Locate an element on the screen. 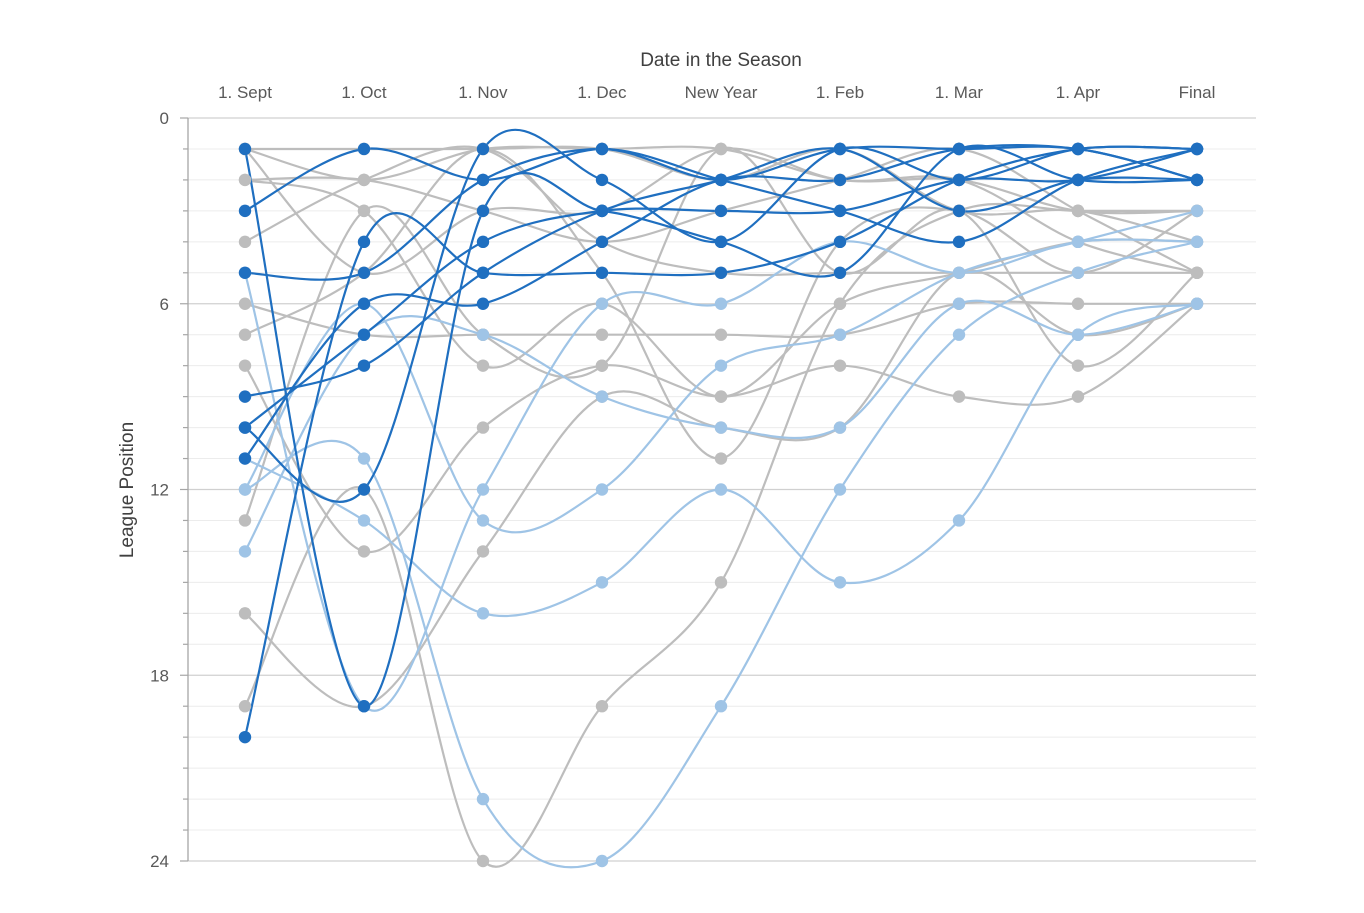 The height and width of the screenshot is (913, 1364). y-tick-labels: 0 6 12 18 24 is located at coordinates (159, 490).